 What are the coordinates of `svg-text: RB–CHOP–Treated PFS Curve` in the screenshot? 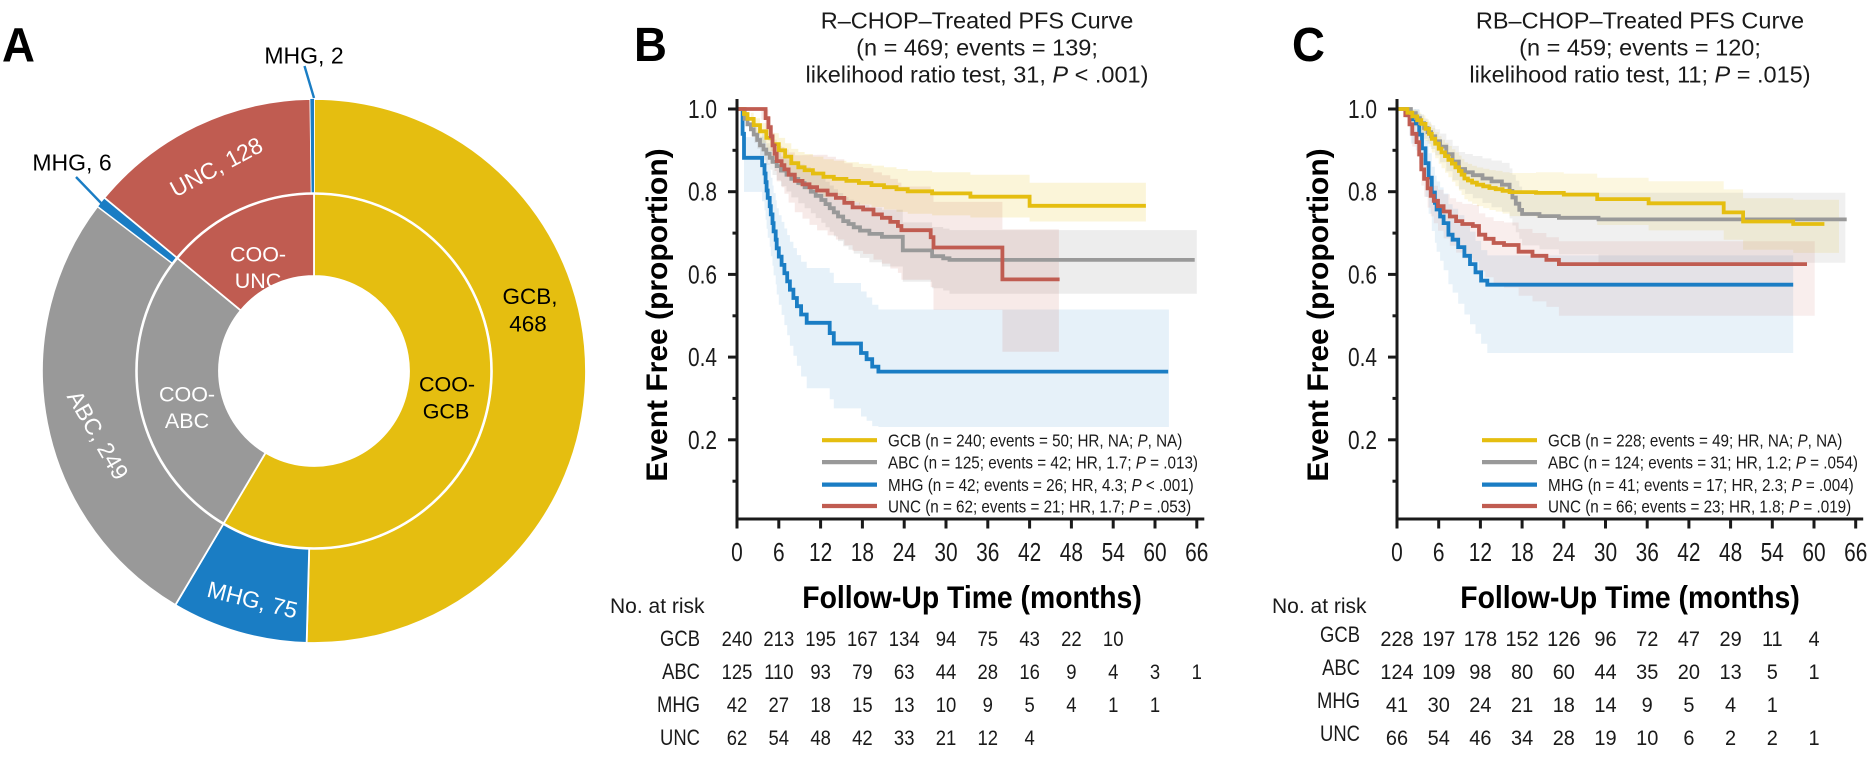 It's located at (1640, 21).